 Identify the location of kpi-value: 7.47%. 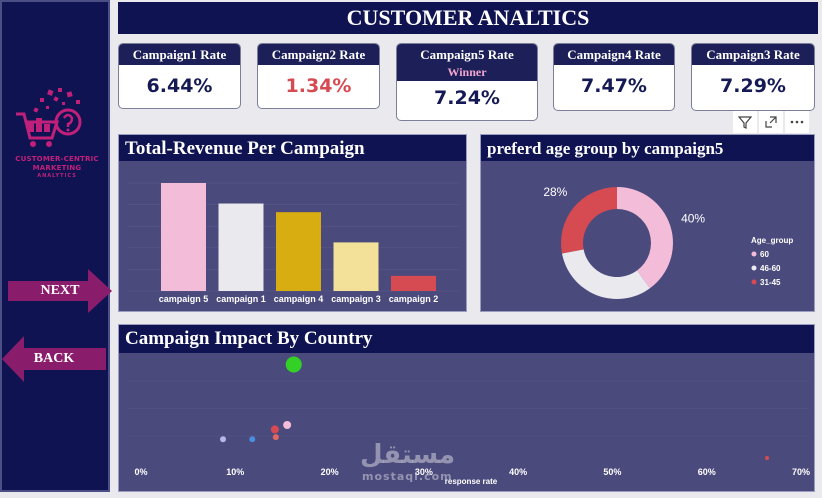
(614, 86).